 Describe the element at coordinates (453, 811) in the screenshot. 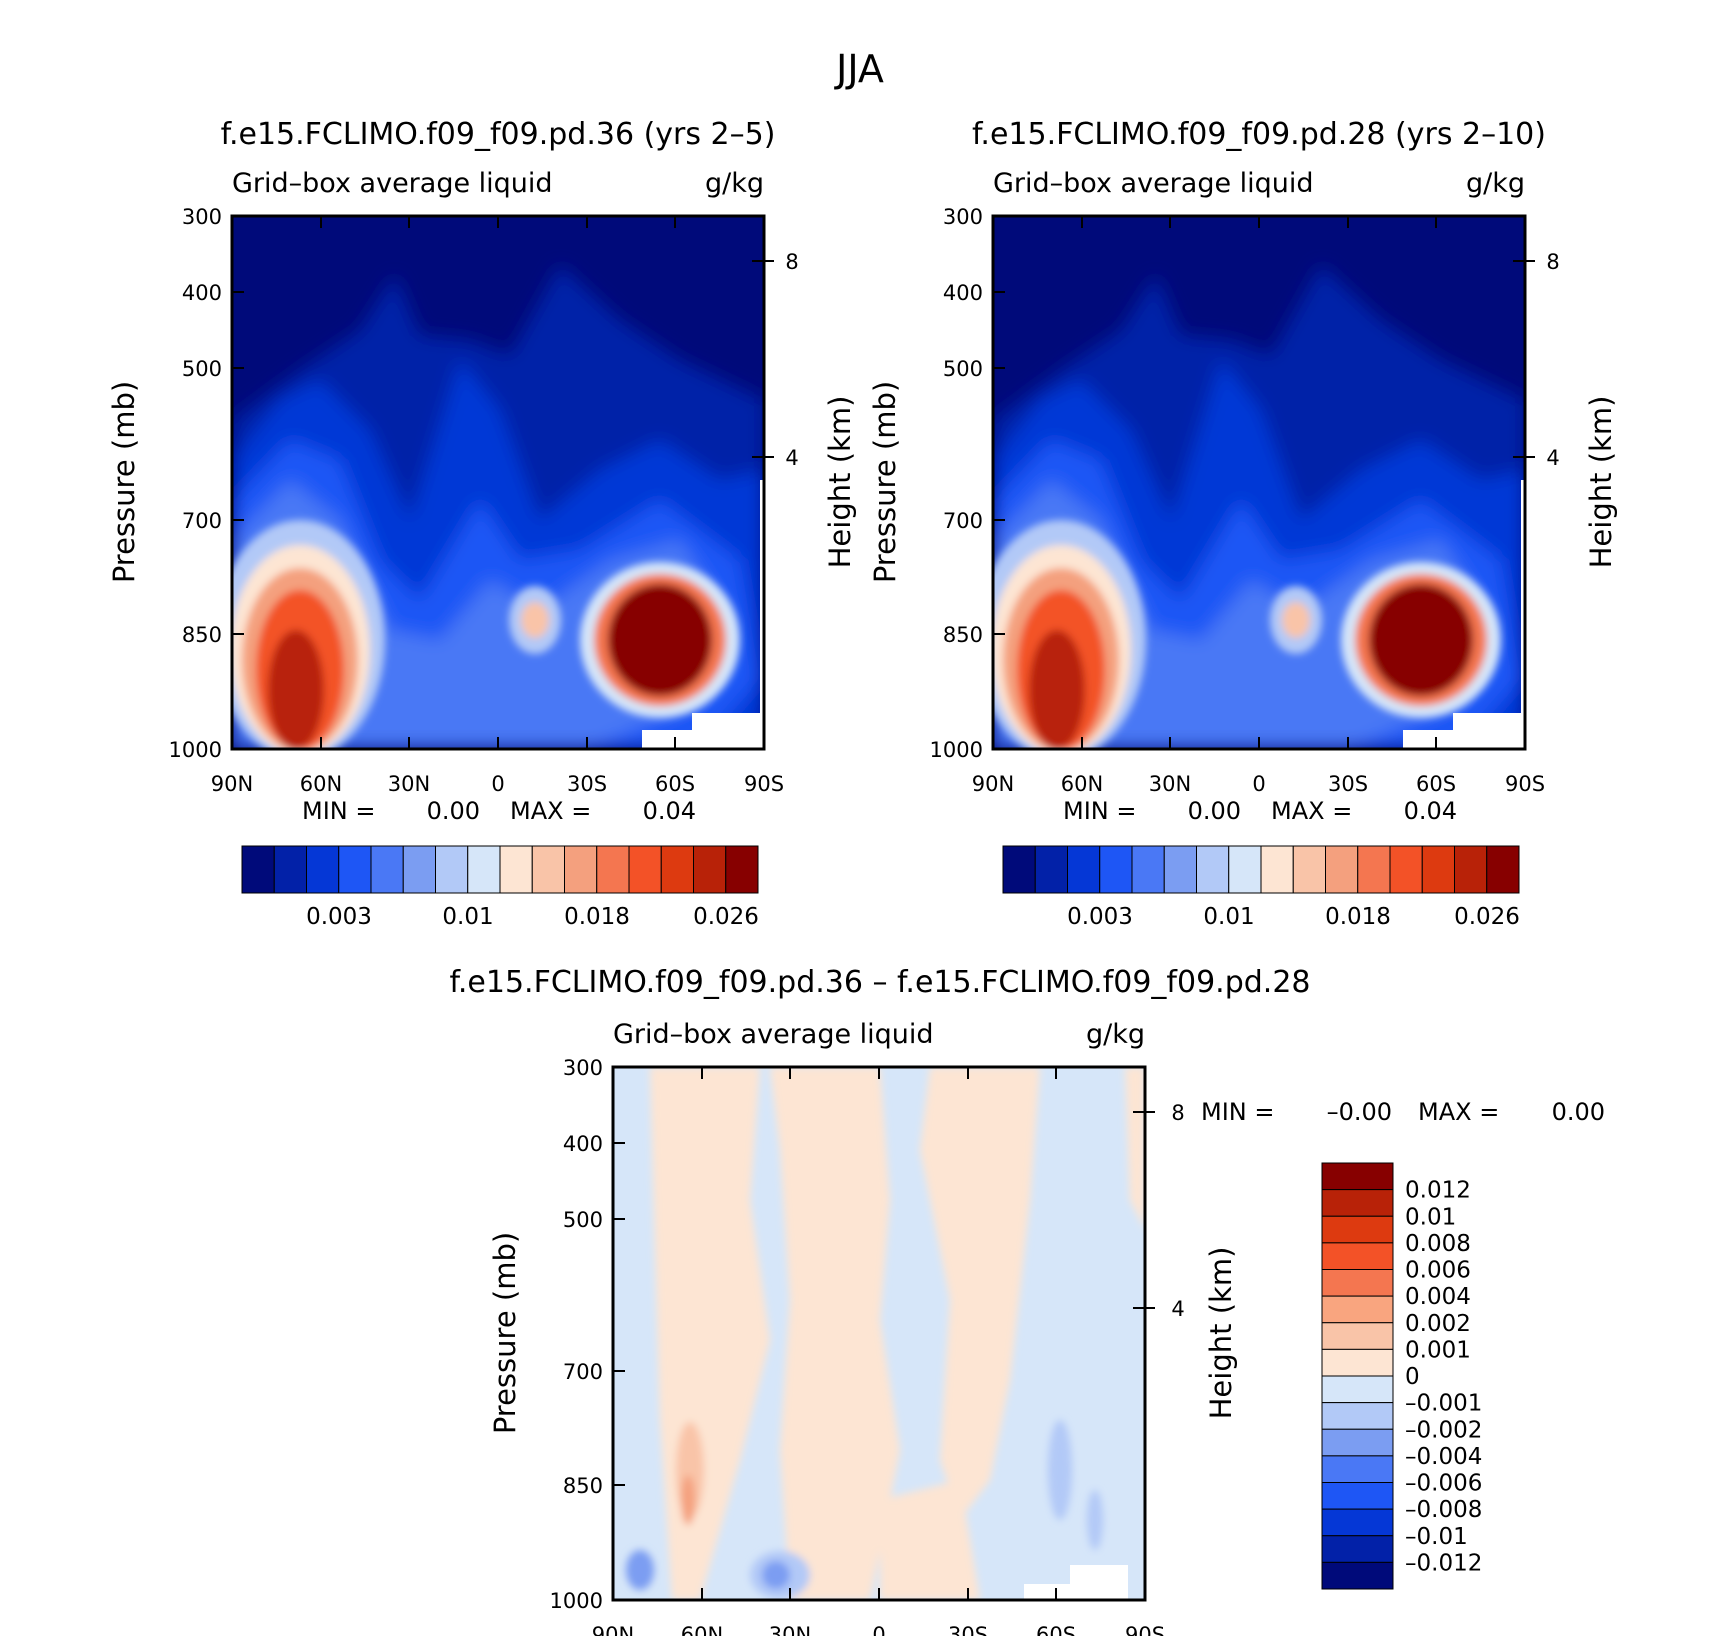

I see `min-value: 0.00` at that location.